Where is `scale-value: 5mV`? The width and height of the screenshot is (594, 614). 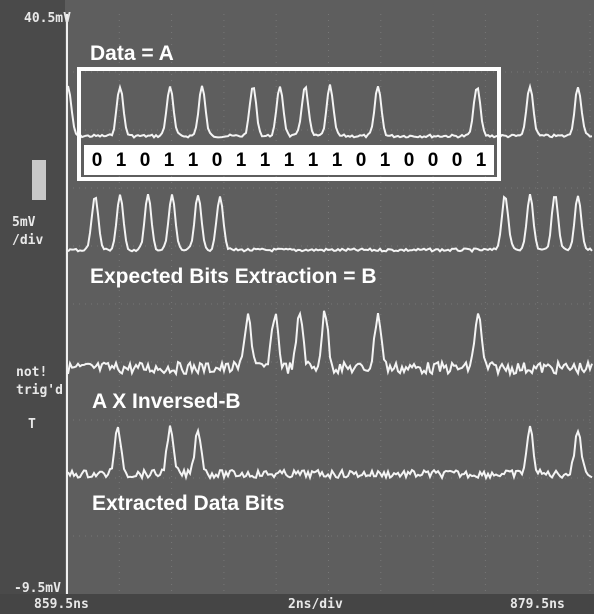
scale-value: 5mV is located at coordinates (24, 222).